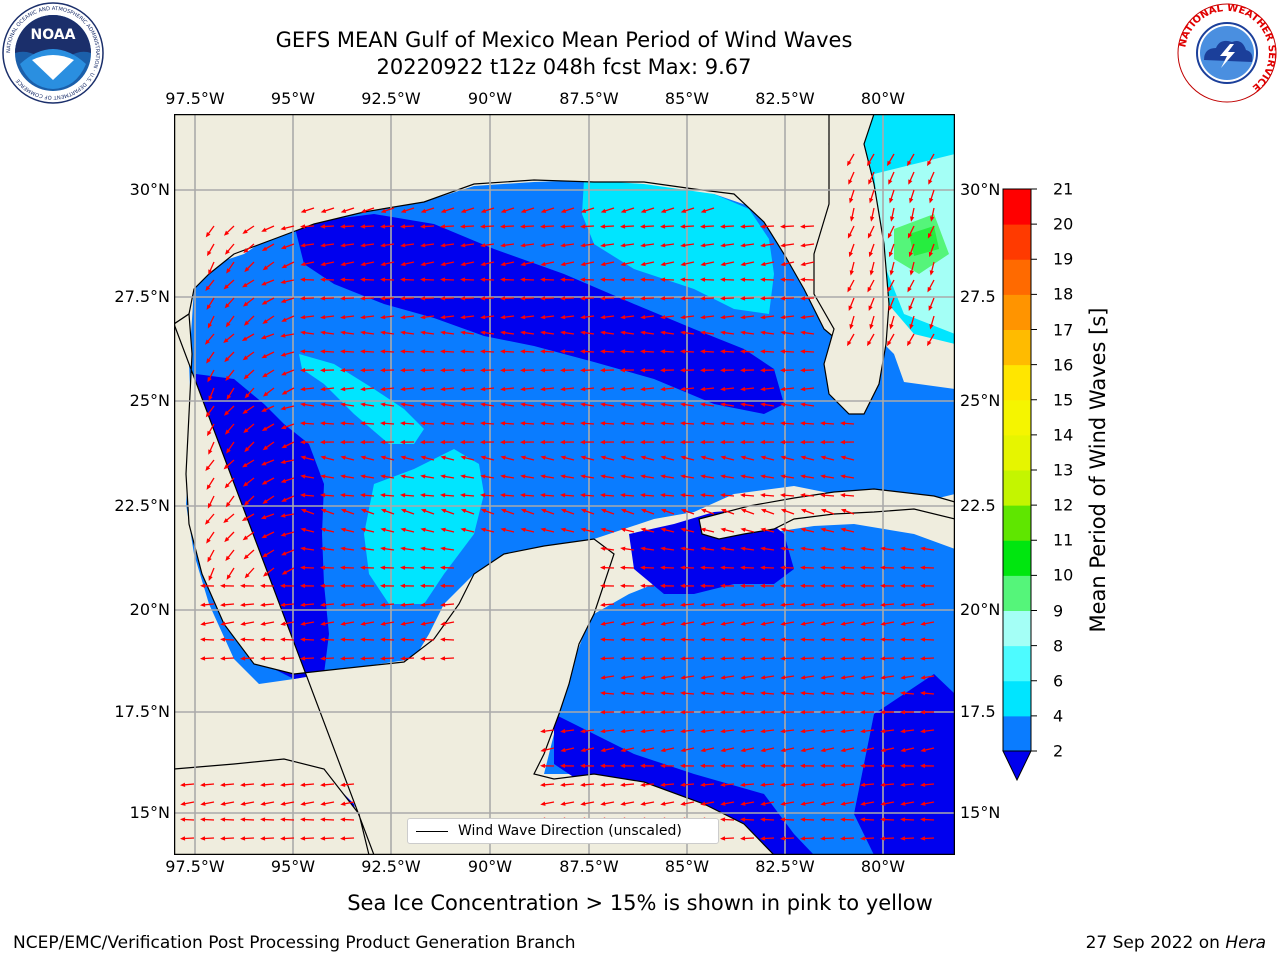 The width and height of the screenshot is (1280, 960). I want to click on colorbar-tick-label: 17, so click(1063, 329).